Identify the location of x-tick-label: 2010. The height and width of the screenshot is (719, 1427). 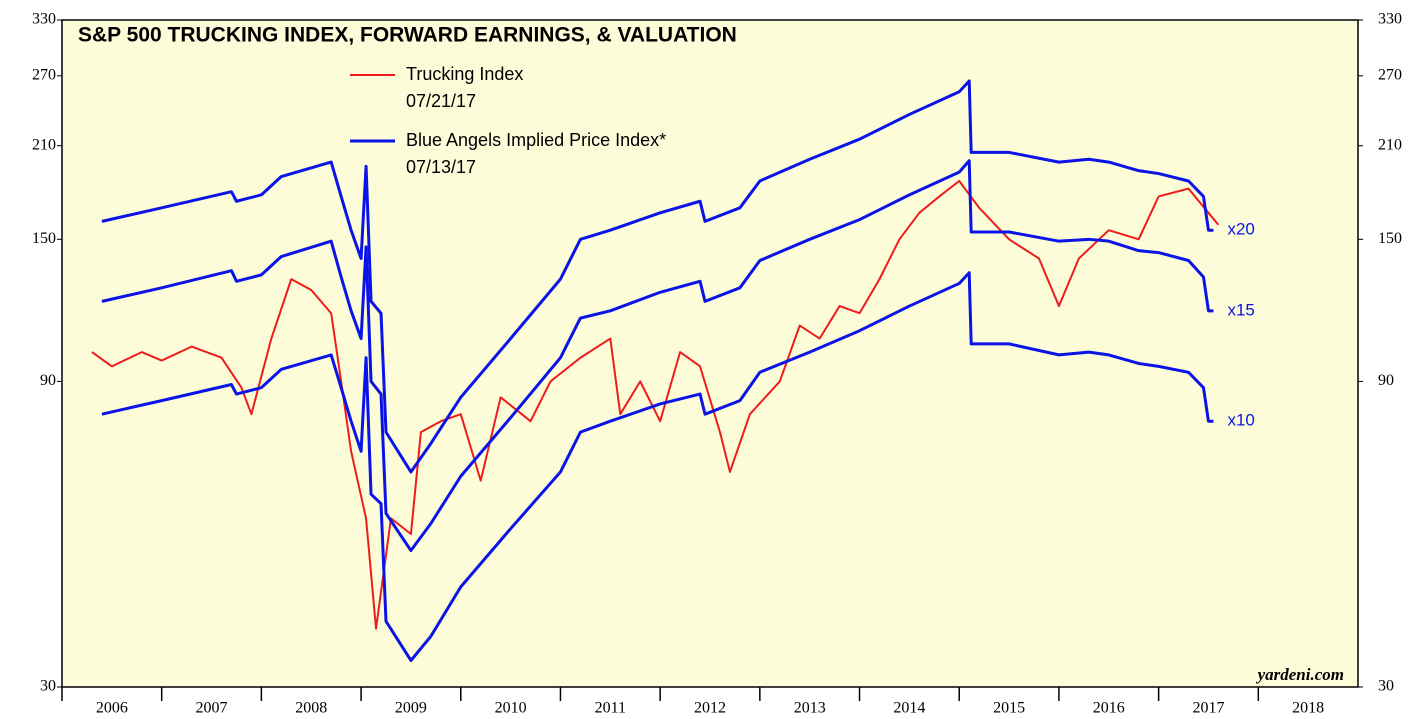
(511, 708).